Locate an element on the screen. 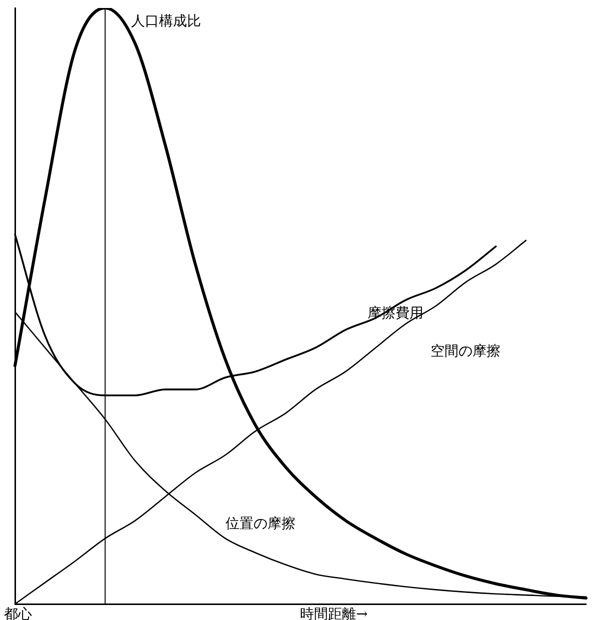 The width and height of the screenshot is (596, 620). series-label: 位置の摩擦 is located at coordinates (260, 524).